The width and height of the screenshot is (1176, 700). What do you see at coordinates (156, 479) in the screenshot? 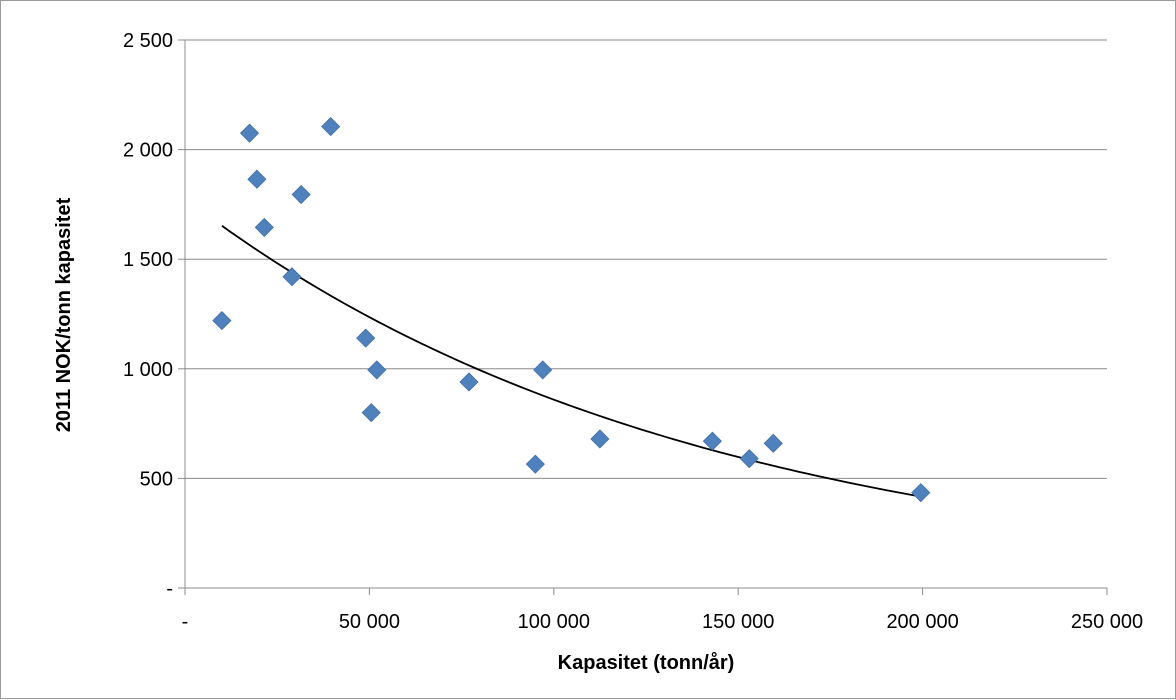
I see `y-tick-label: 500` at bounding box center [156, 479].